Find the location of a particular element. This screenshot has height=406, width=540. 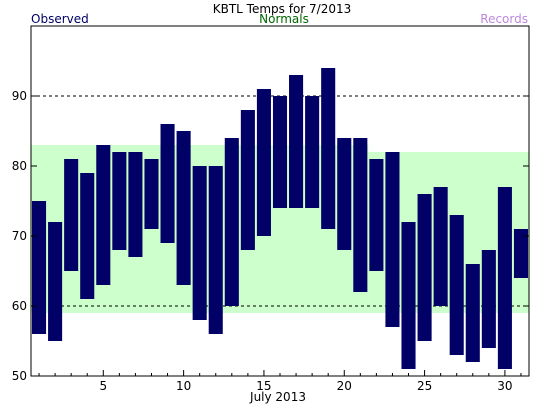

x-axis-ticks: 5 10 15 20 25 30 is located at coordinates (280, 381).